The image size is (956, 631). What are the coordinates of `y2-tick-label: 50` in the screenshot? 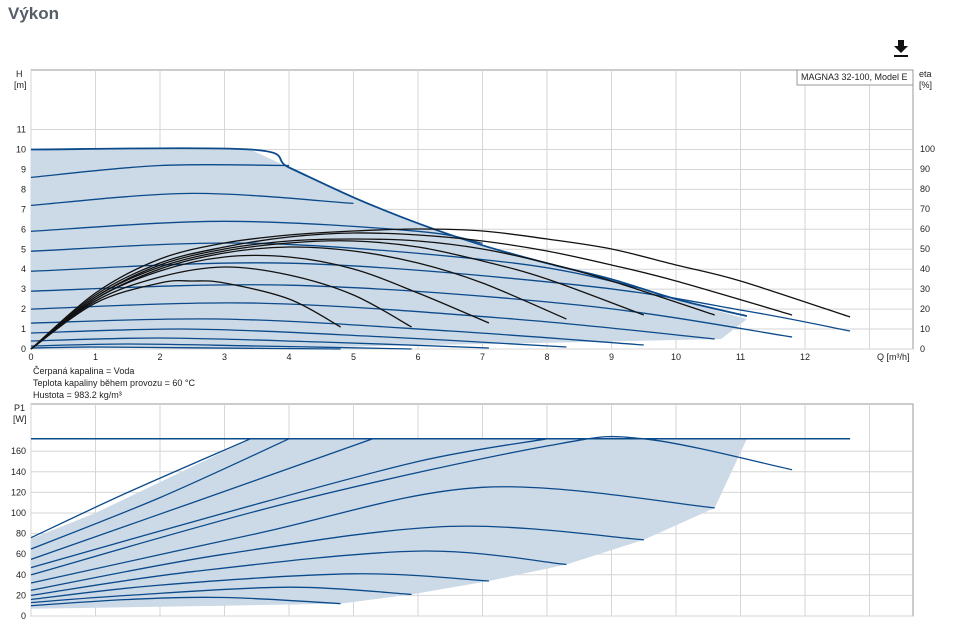 It's located at (925, 249).